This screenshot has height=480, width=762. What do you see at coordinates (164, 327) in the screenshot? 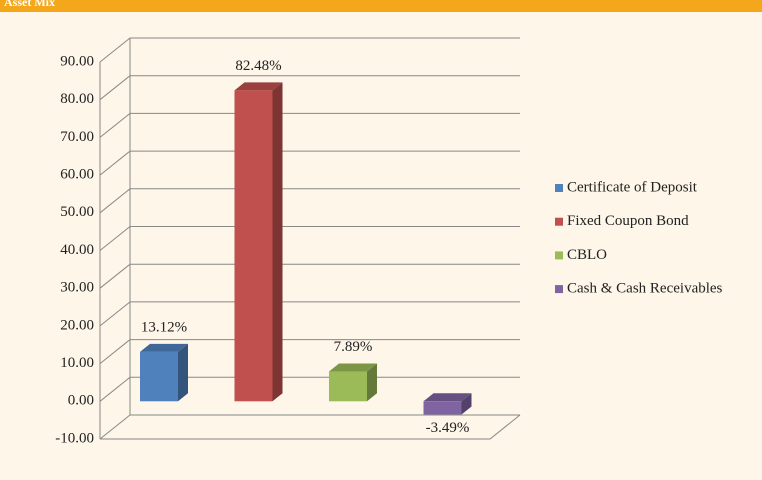
I see `data-label: 13.12%` at bounding box center [164, 327].